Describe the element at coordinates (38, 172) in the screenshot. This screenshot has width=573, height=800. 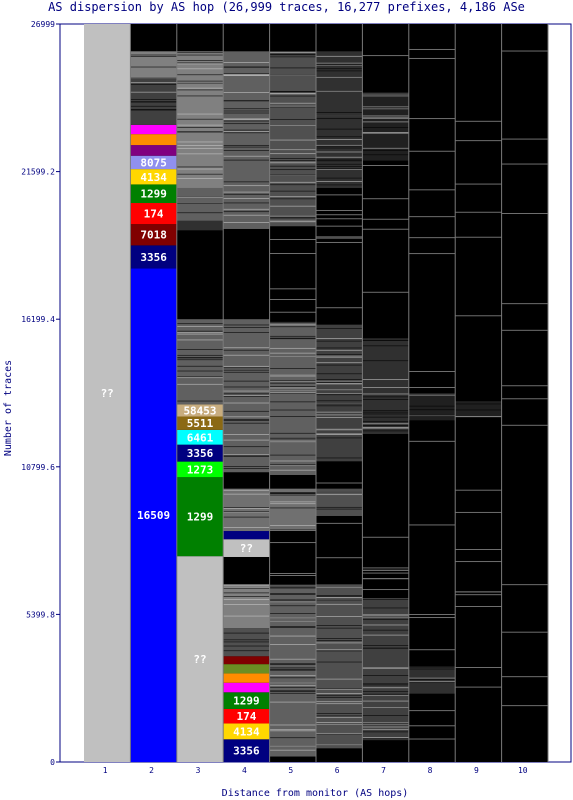
I see `y-tick-label: 21599.2` at that location.